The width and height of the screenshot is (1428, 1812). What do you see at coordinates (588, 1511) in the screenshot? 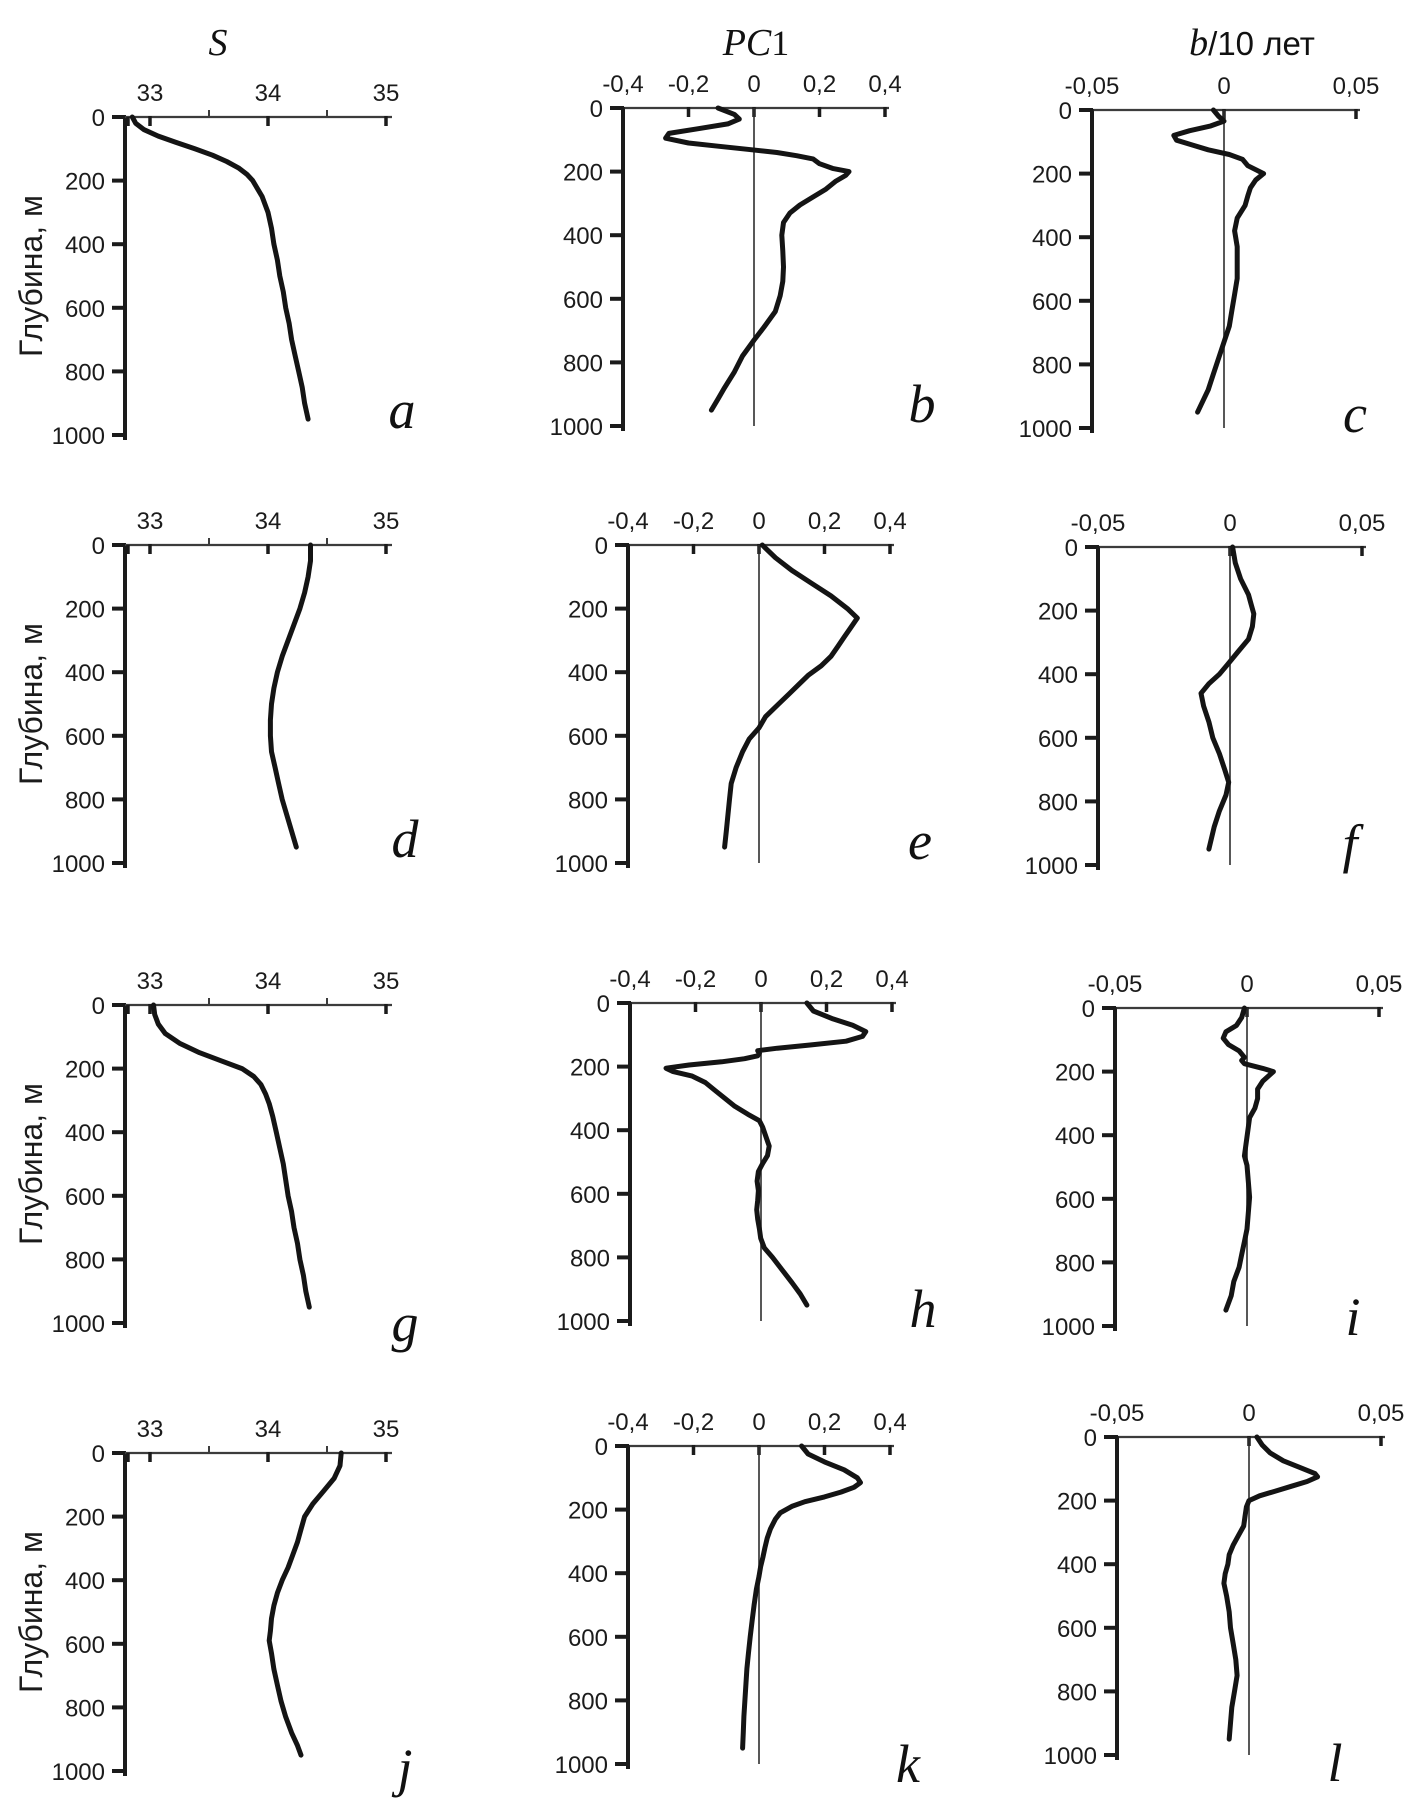
I see `panel-k-depth-tick-label-200: 200` at bounding box center [588, 1511].